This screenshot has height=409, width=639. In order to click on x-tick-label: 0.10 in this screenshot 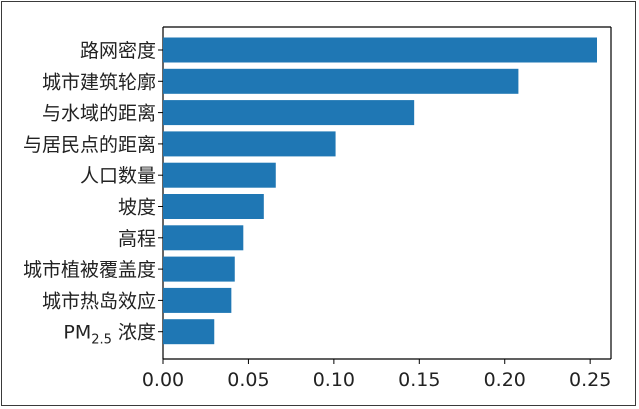, I will do `click(334, 380)`.